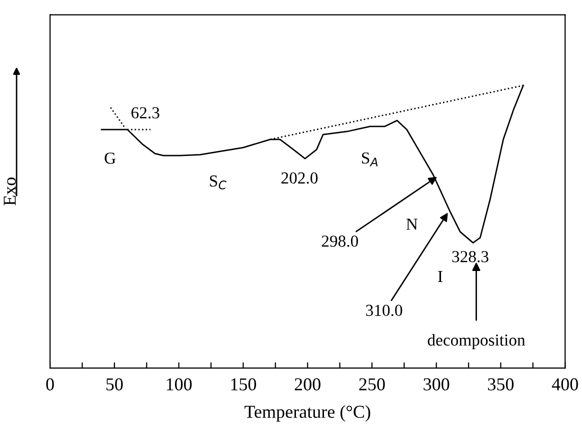 The height and width of the screenshot is (435, 582). Describe the element at coordinates (218, 182) in the screenshot. I see `annotation: S$_{C}$` at that location.